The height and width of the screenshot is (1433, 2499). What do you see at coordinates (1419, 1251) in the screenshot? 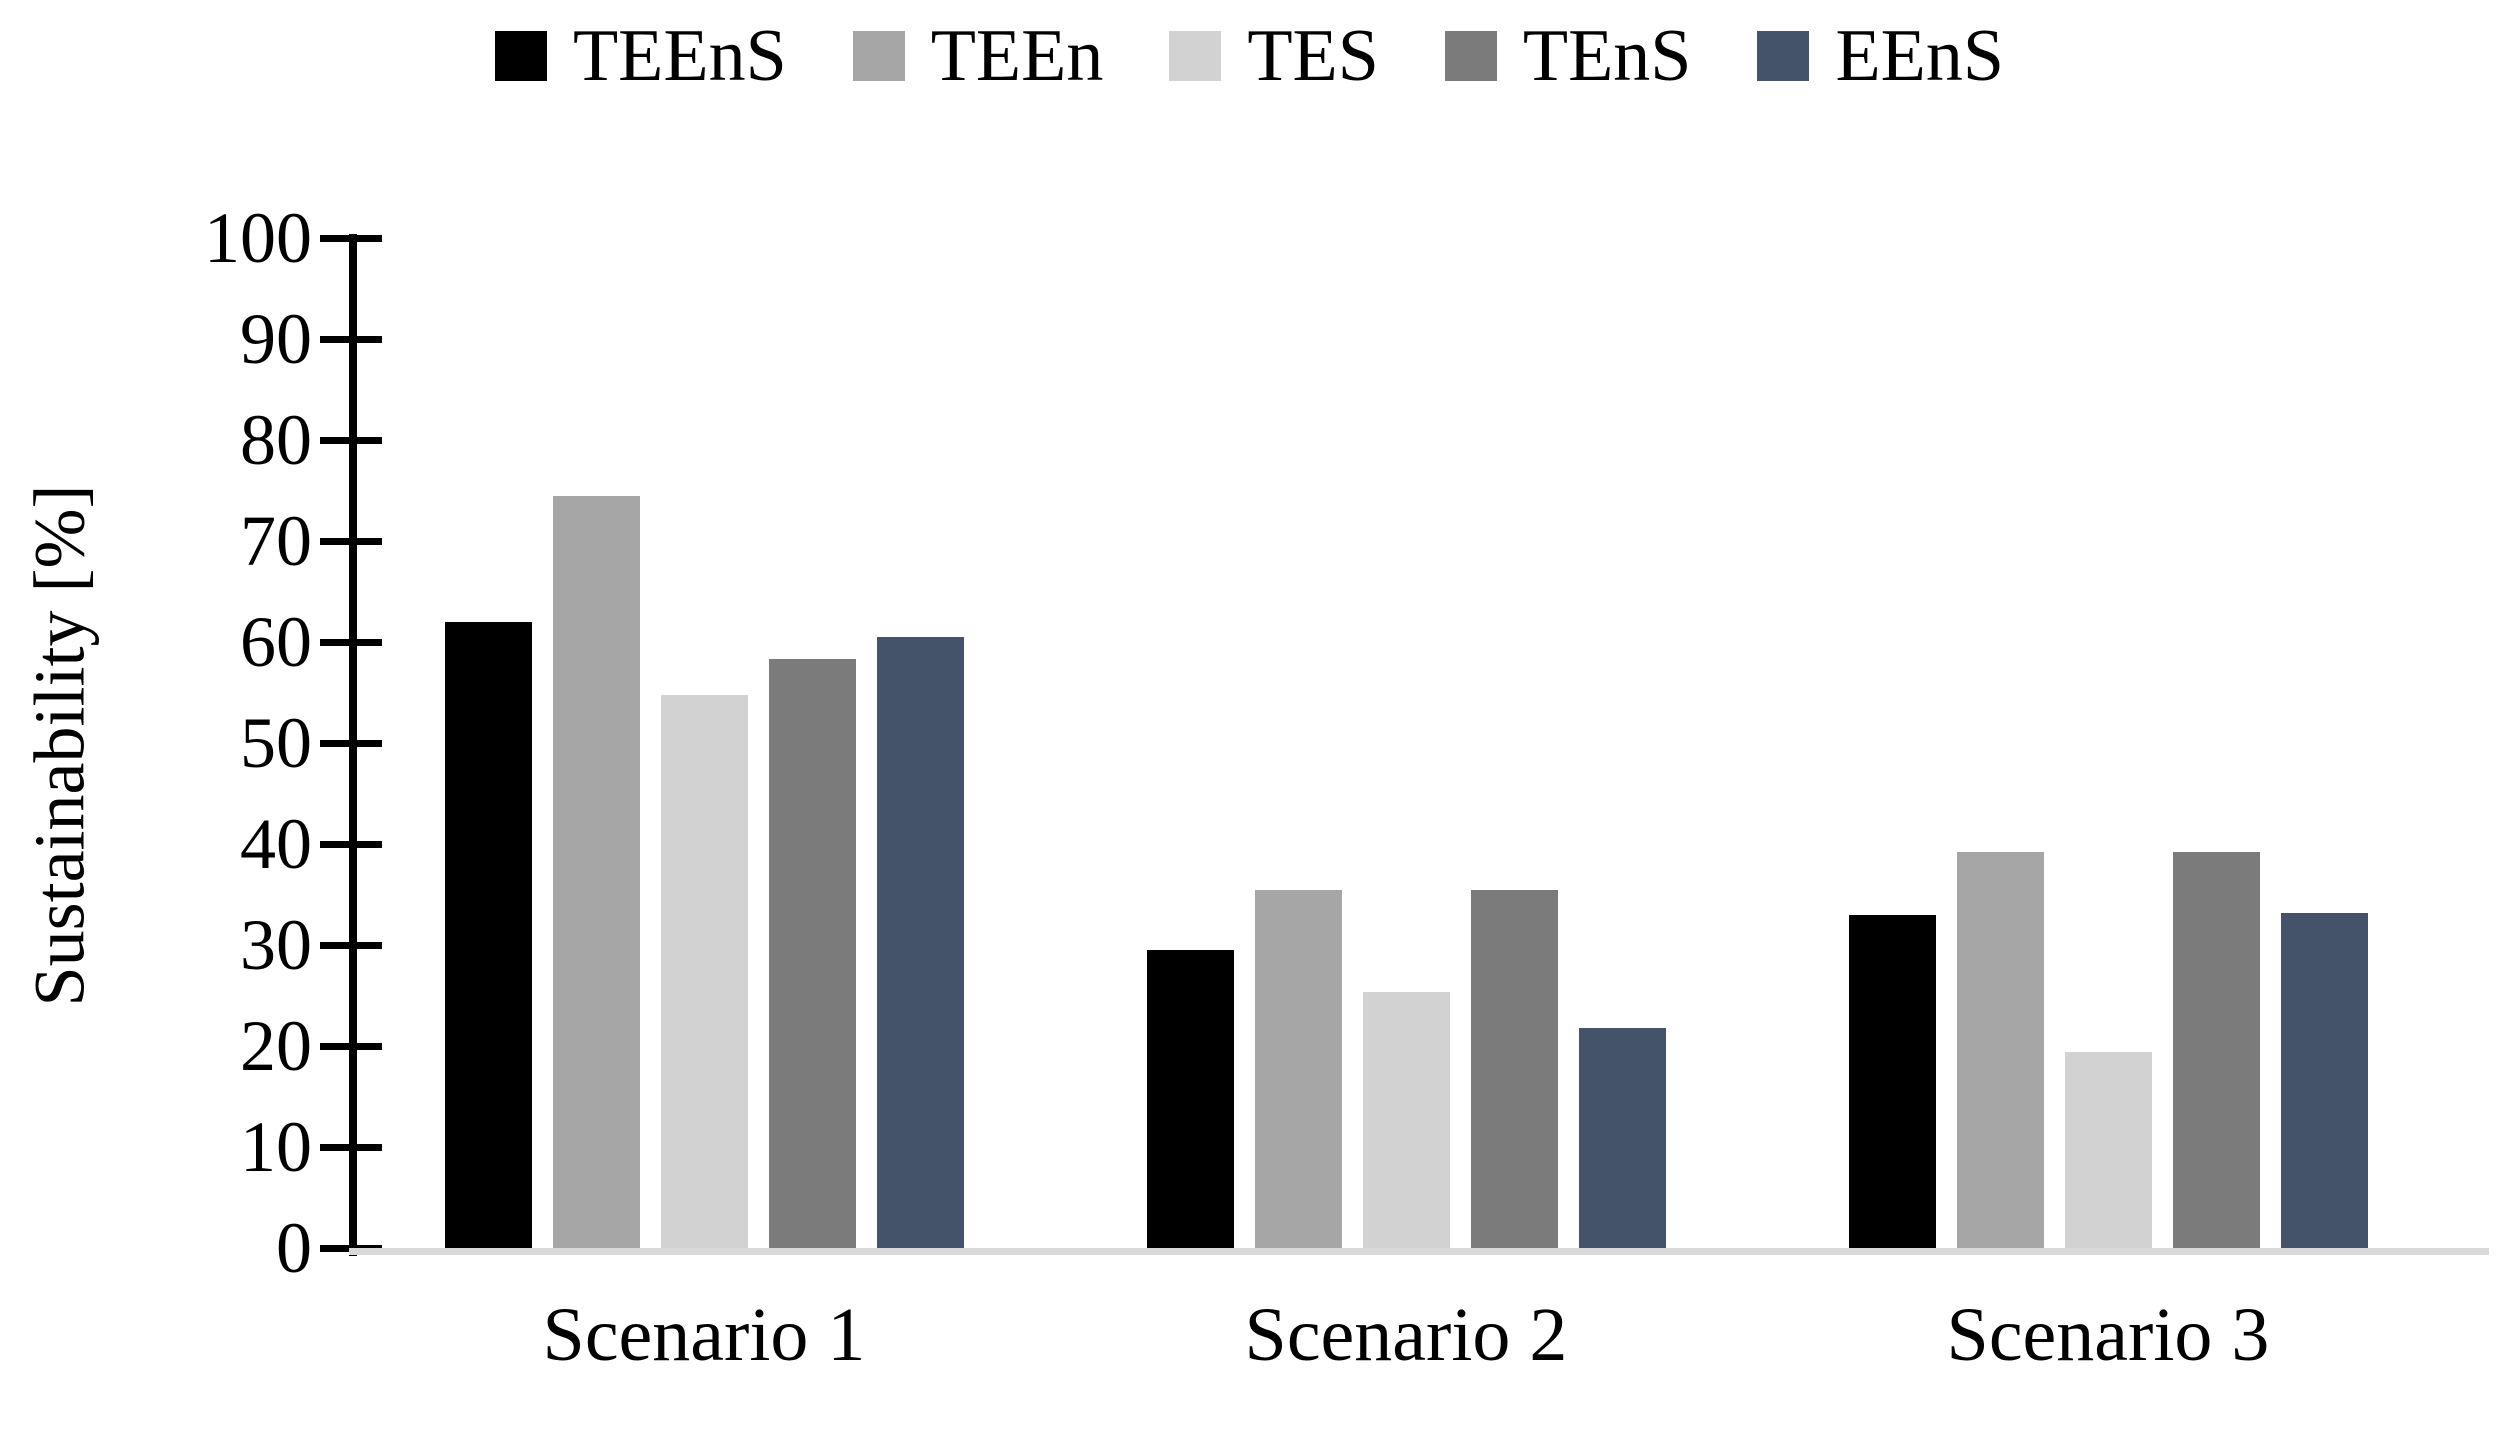
I see `x-axis-baseline` at bounding box center [1419, 1251].